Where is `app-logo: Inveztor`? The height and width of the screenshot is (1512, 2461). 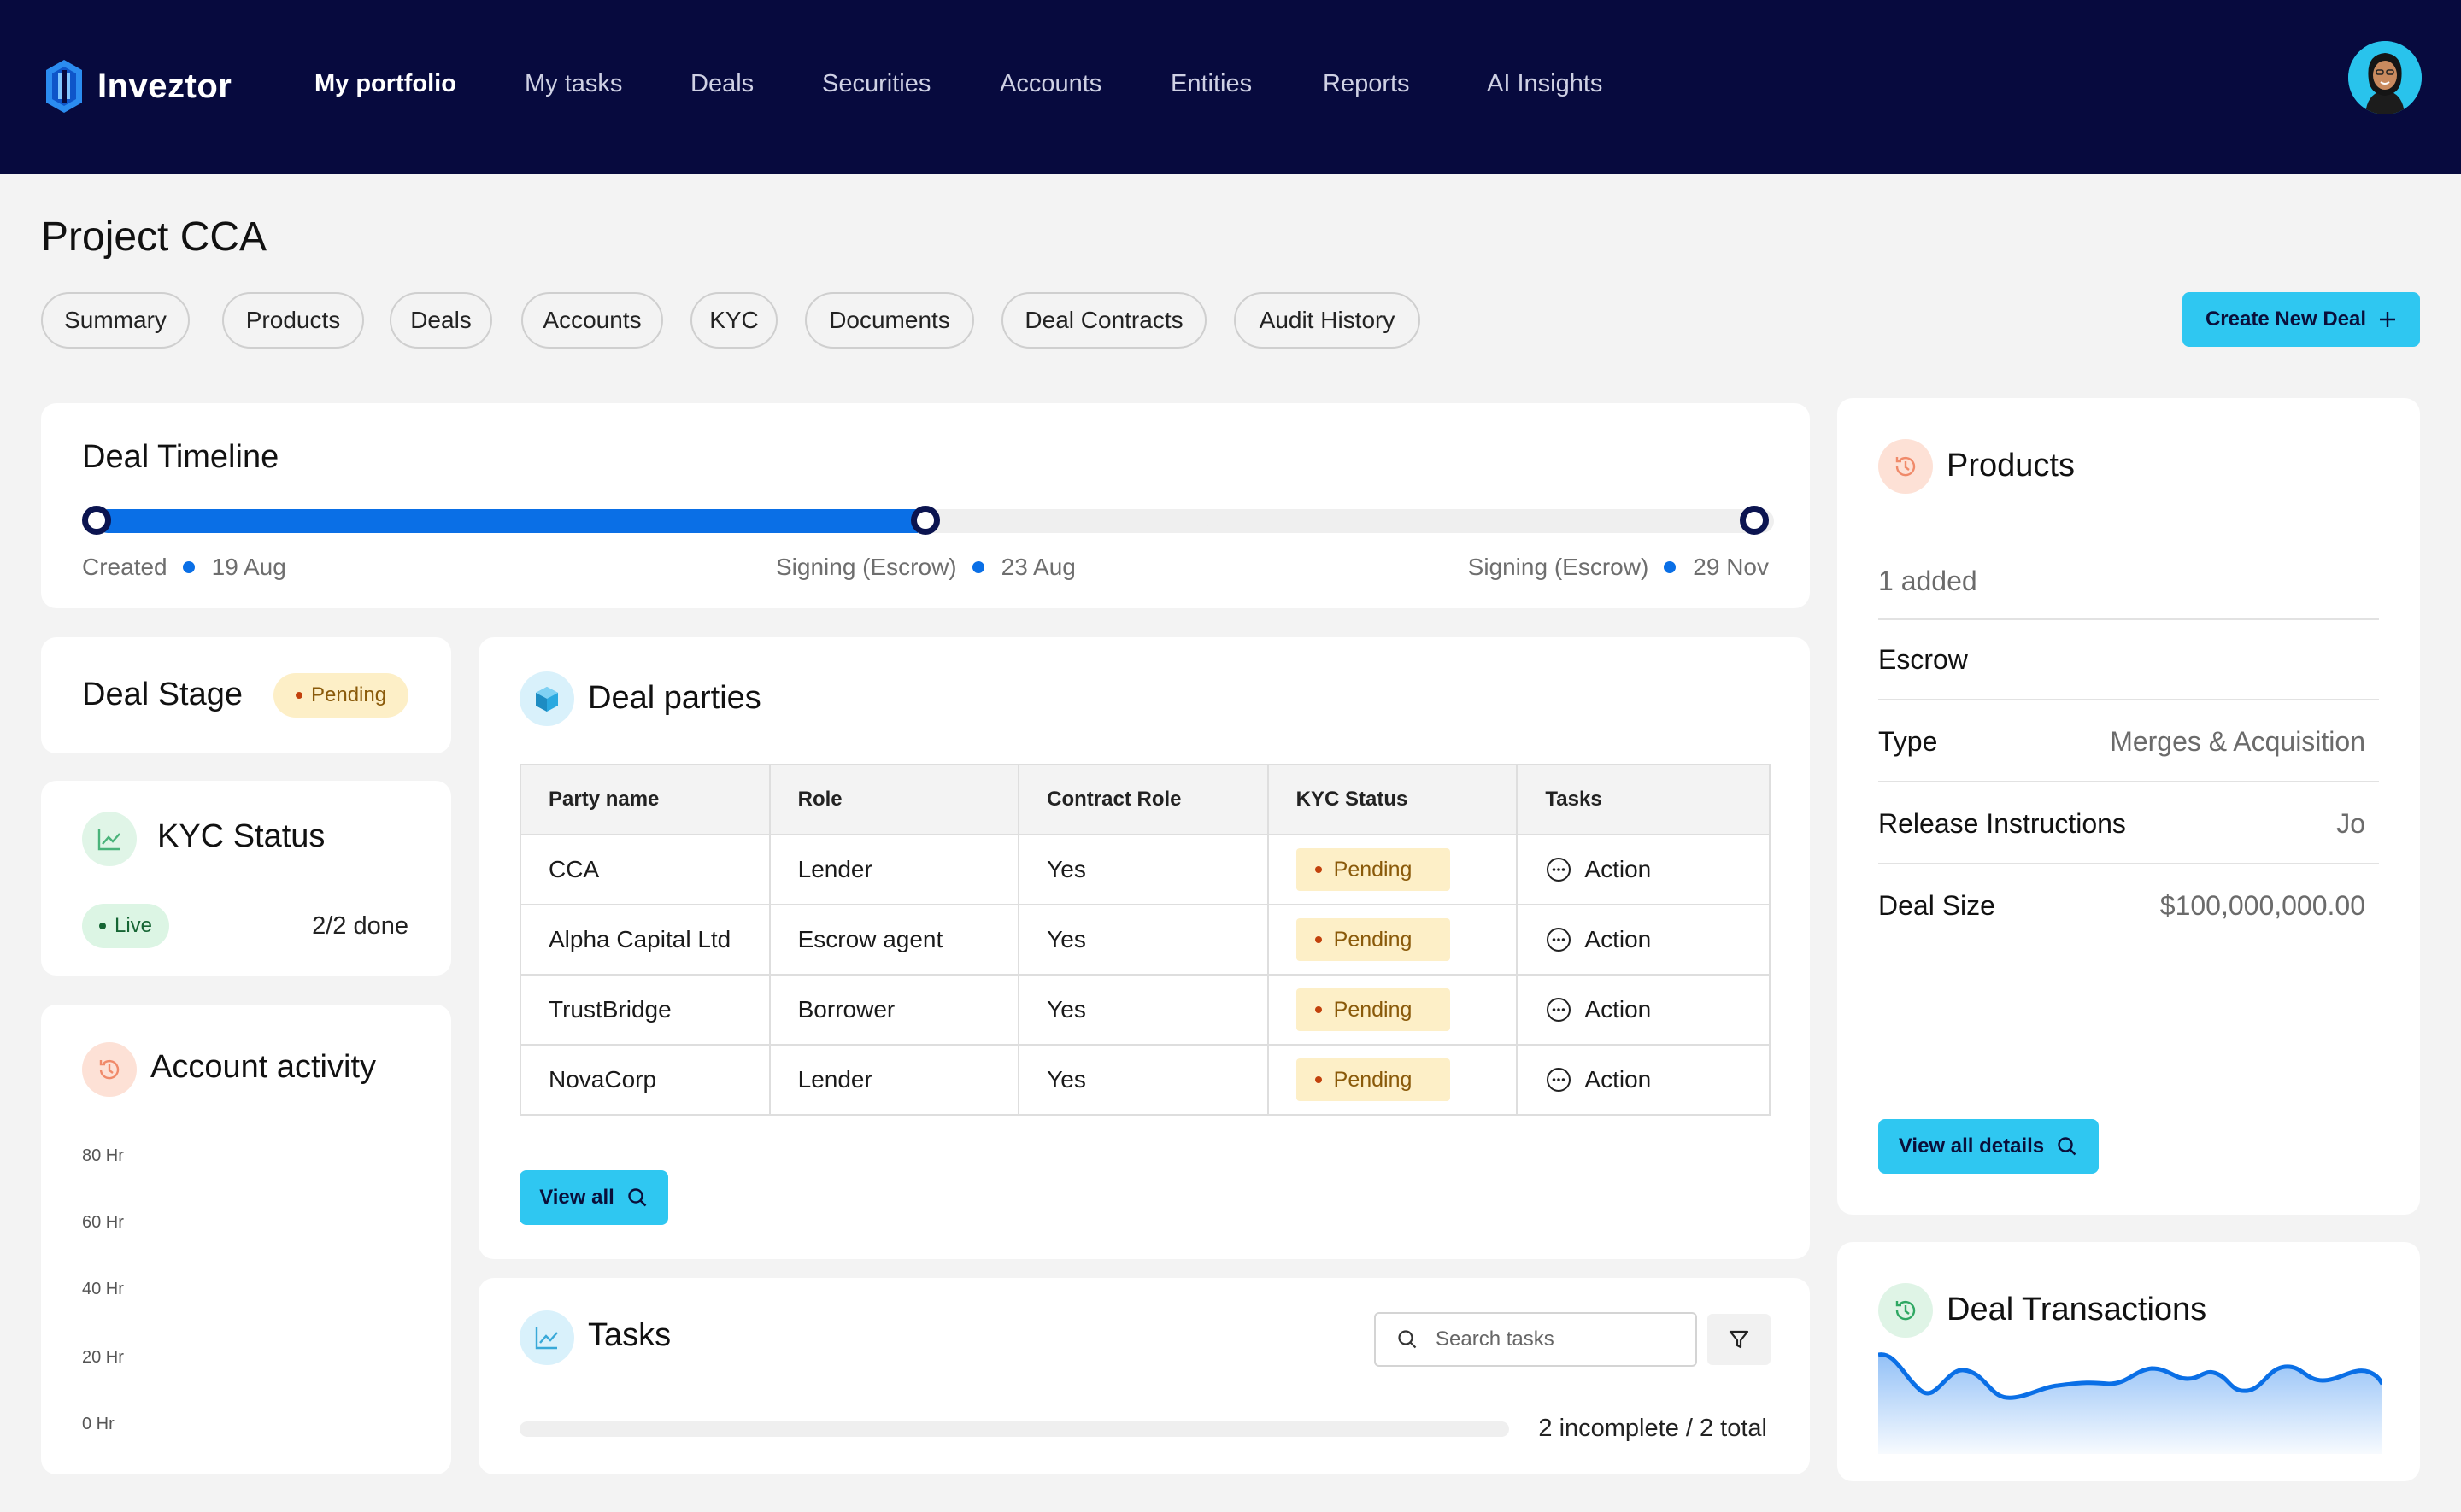 app-logo: Inveztor is located at coordinates (138, 86).